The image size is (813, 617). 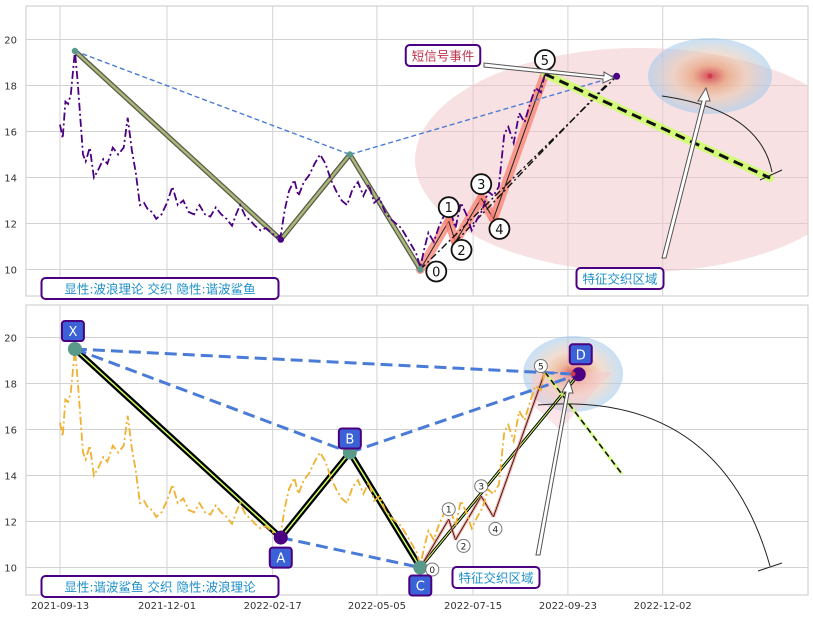 I want to click on bottom-wave-label-4: 4, so click(x=496, y=530).